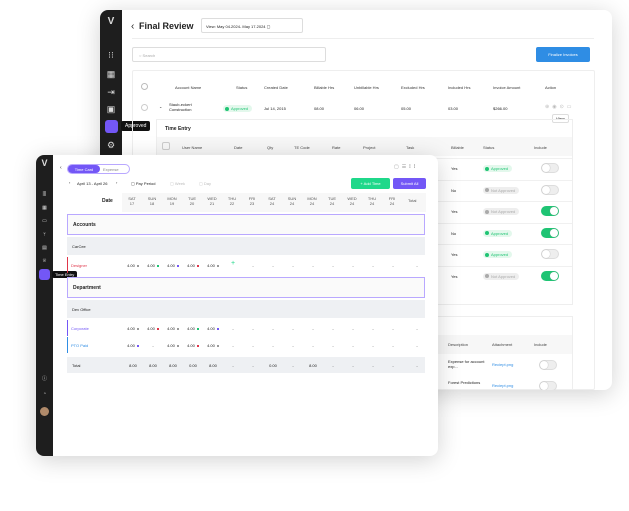  I want to click on column-header: Created Date, so click(276, 87).